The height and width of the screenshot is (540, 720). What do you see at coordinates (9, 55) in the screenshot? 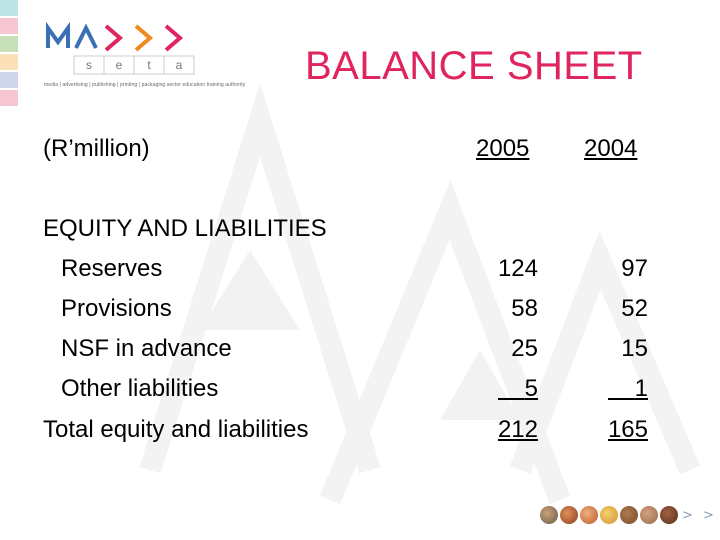
I see `color-strip` at bounding box center [9, 55].